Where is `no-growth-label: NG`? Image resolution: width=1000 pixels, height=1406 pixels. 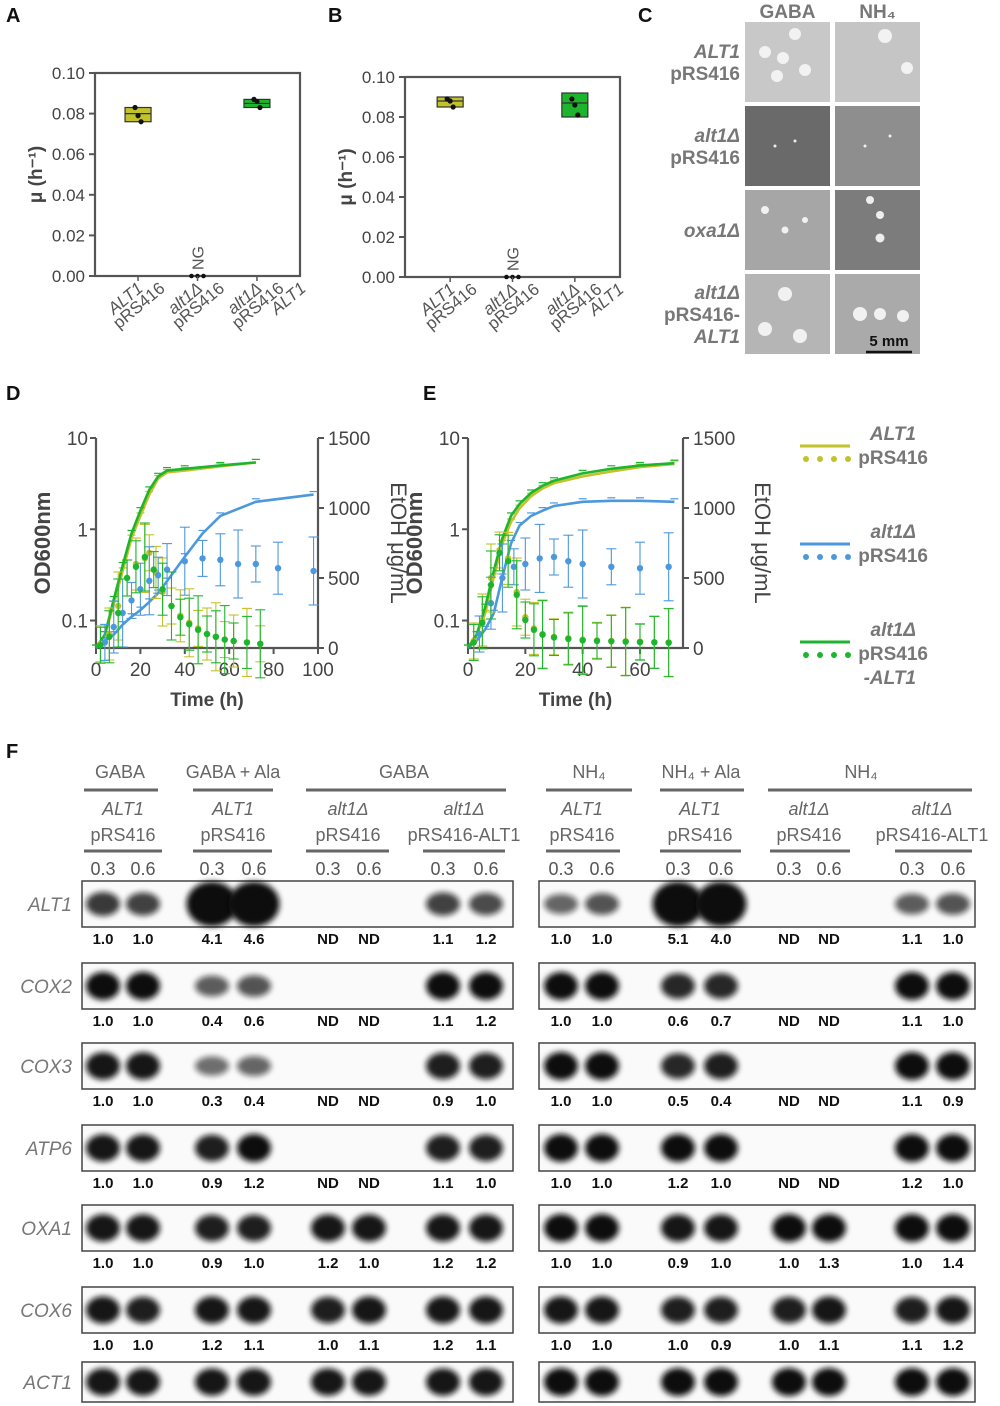 no-growth-label: NG is located at coordinates (199, 258).